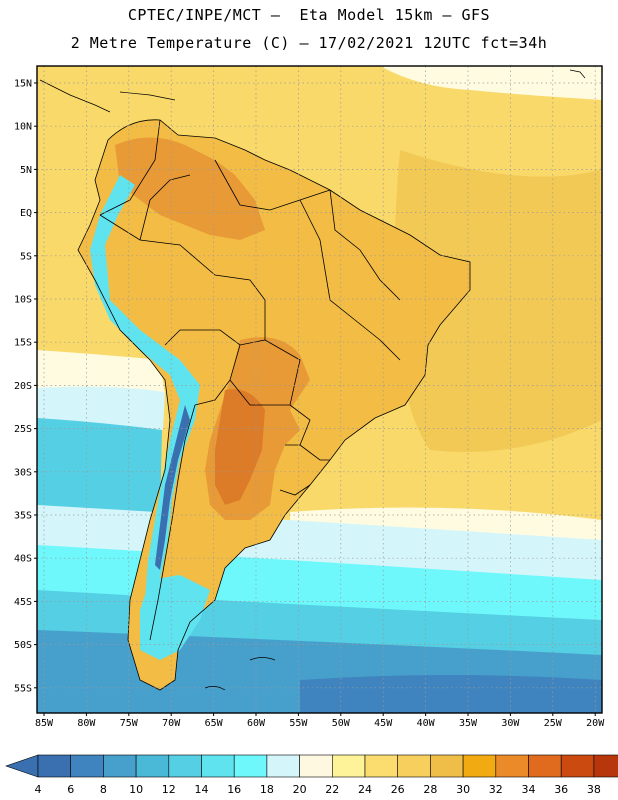 This screenshot has height=800, width=618. Describe the element at coordinates (430, 789) in the screenshot. I see `colorbar-label: 28` at that location.